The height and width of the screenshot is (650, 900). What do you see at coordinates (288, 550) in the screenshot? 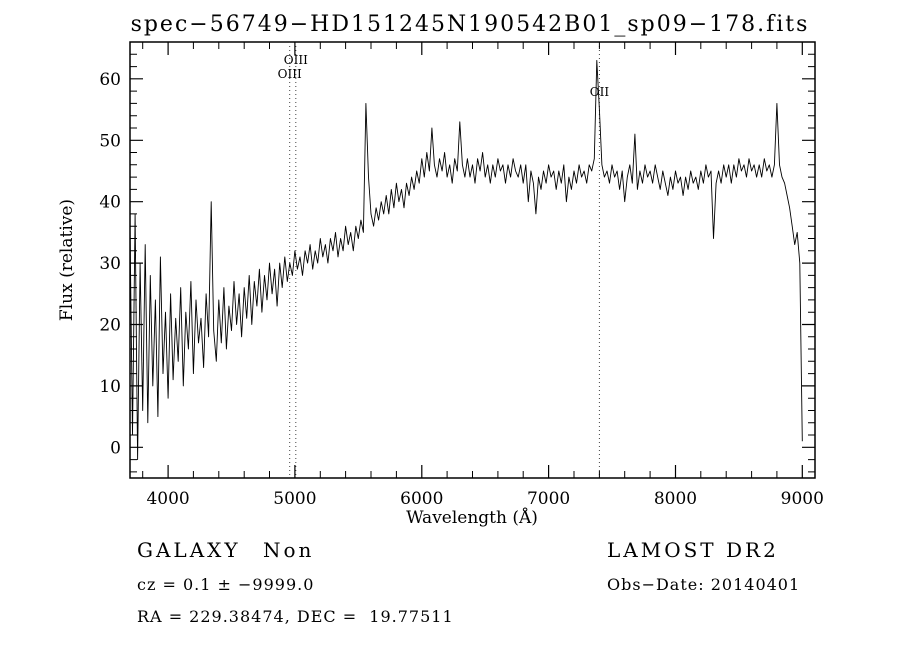
I see `subclass-label: Non` at bounding box center [288, 550].